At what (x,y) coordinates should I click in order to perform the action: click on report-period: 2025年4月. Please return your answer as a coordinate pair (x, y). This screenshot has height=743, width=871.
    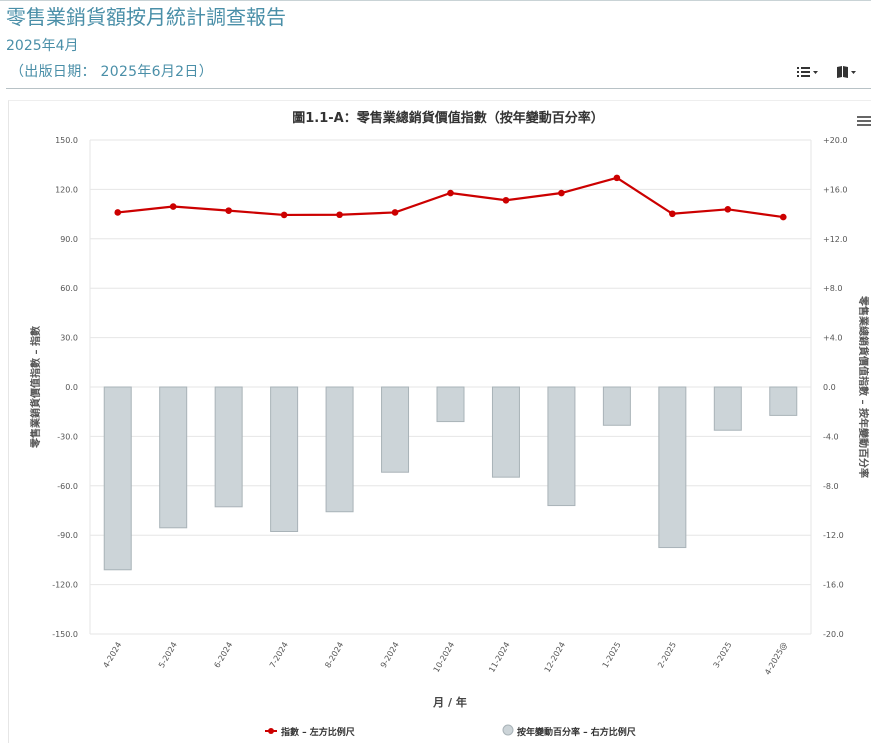
    Looking at the image, I should click on (42, 46).